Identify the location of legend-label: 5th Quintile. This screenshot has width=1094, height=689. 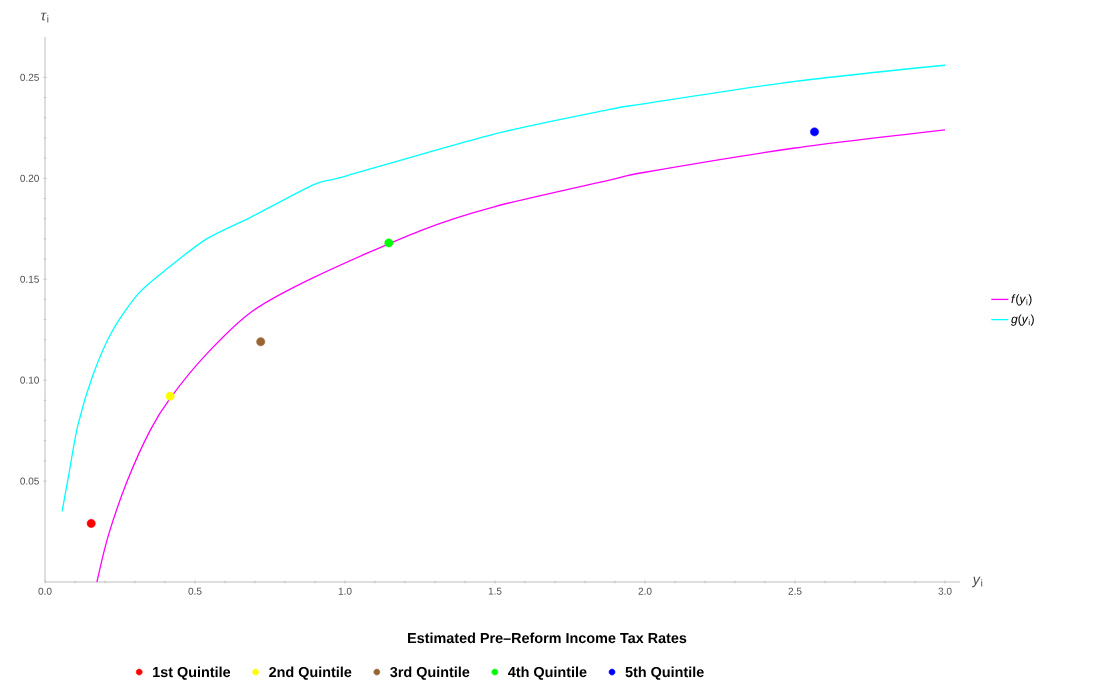
(664, 673).